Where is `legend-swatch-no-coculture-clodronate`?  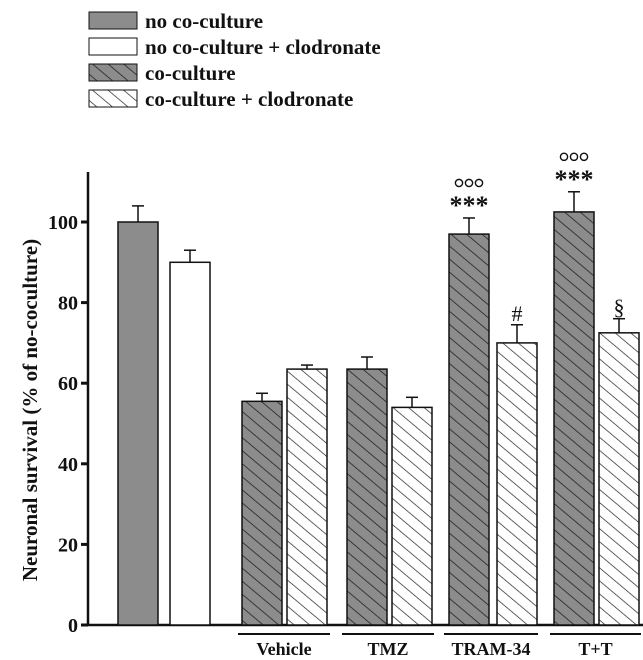
legend-swatch-no-coculture-clodronate is located at coordinates (113, 46).